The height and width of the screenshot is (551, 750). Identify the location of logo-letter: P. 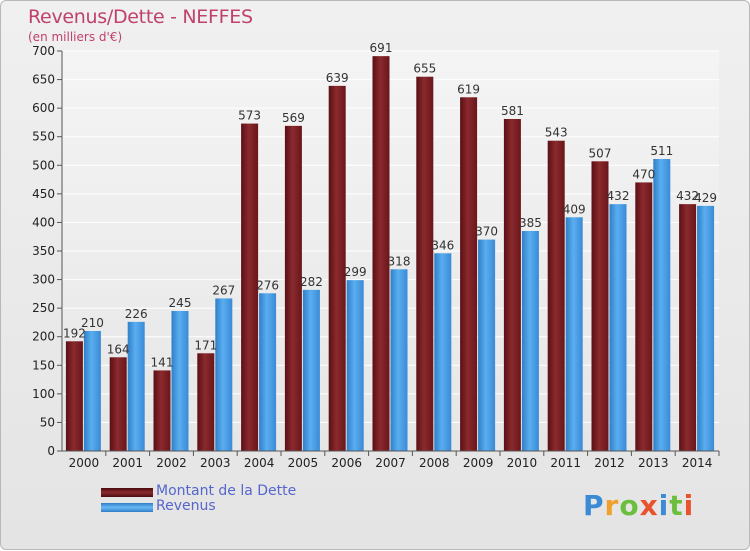
(594, 505).